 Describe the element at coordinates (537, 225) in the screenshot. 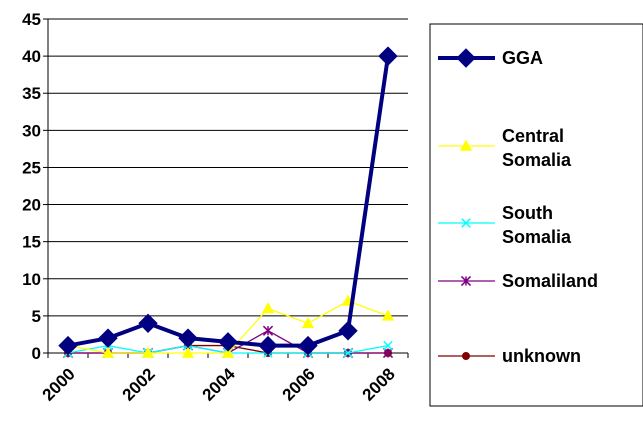

I see `legend-label: South Somalia` at that location.